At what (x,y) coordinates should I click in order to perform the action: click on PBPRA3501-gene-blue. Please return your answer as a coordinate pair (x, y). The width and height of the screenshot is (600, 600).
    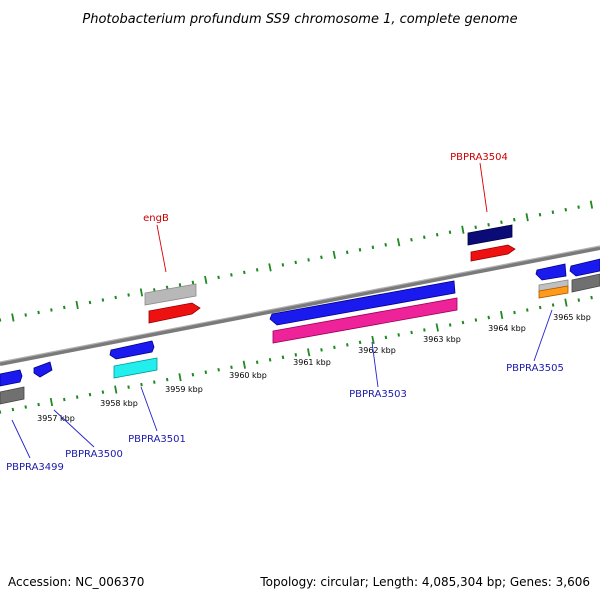
    Looking at the image, I should click on (132, 350).